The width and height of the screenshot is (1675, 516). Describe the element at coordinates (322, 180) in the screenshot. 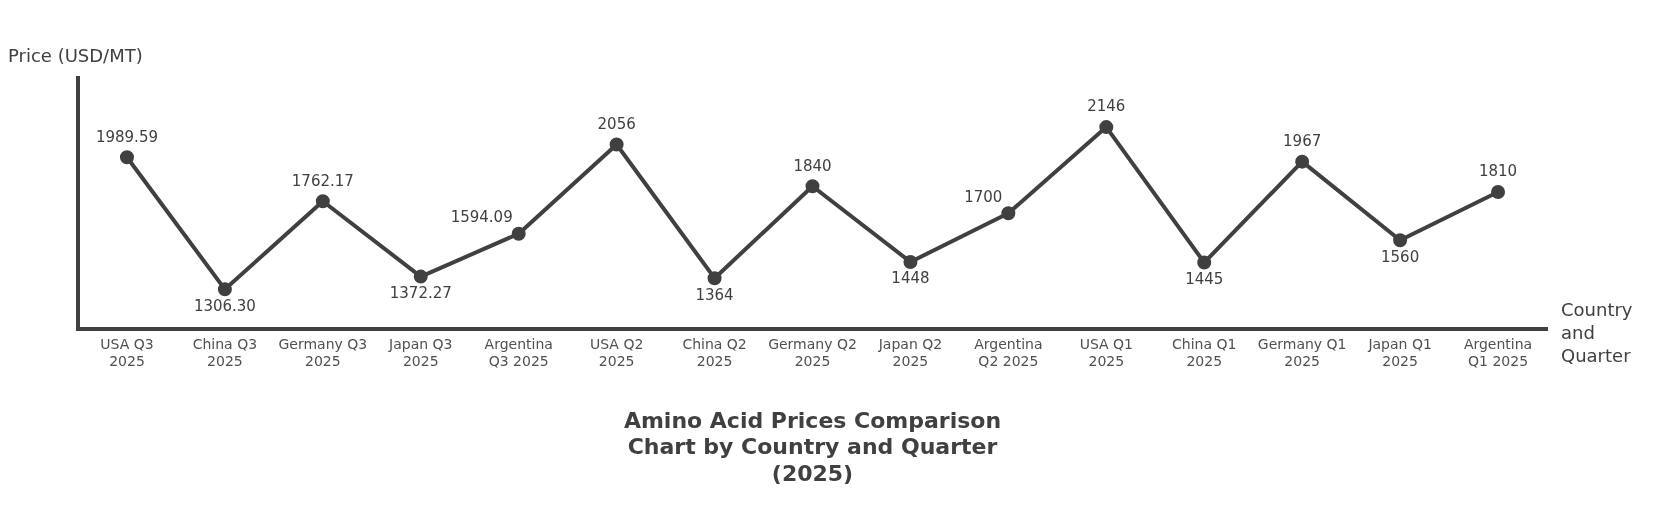

I see `data-label: 1762.17` at that location.